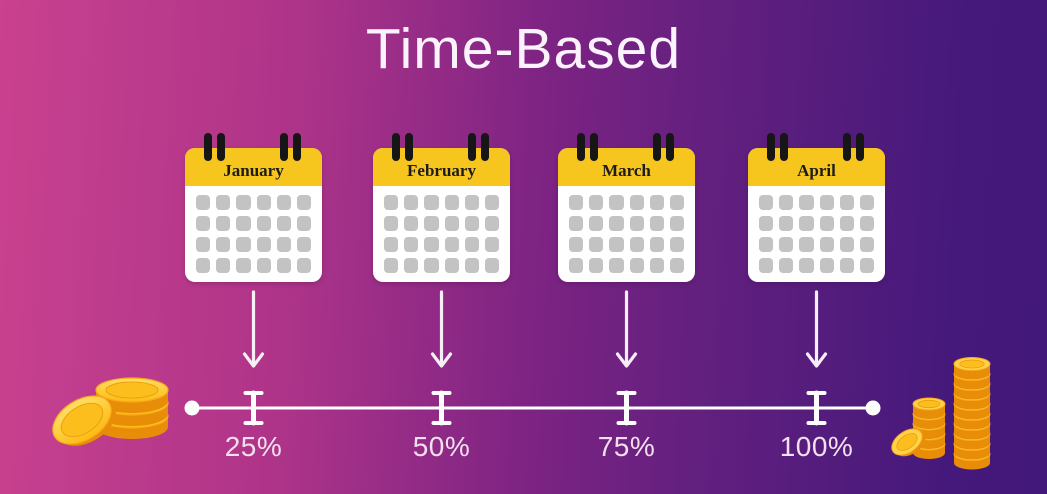 This screenshot has height=494, width=1047. I want to click on calendar: February, so click(441, 207).